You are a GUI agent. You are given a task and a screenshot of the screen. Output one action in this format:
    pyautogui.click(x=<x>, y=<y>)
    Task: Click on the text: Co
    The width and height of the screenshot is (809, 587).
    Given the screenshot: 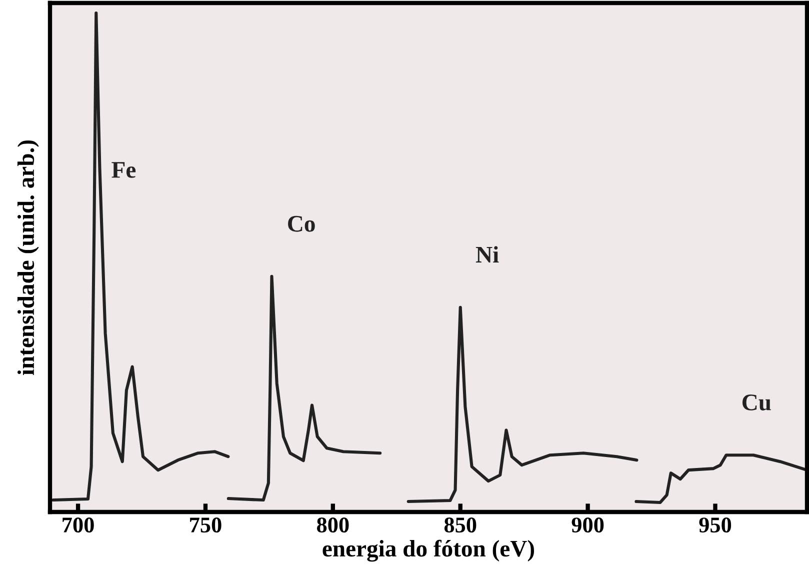 What is the action you would take?
    pyautogui.click(x=301, y=224)
    